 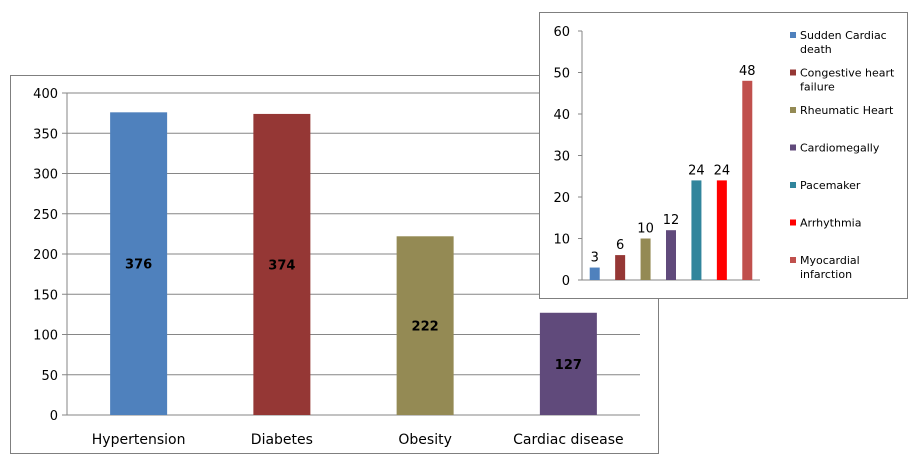 I want to click on main-bar-value-label: 222, so click(x=425, y=327).